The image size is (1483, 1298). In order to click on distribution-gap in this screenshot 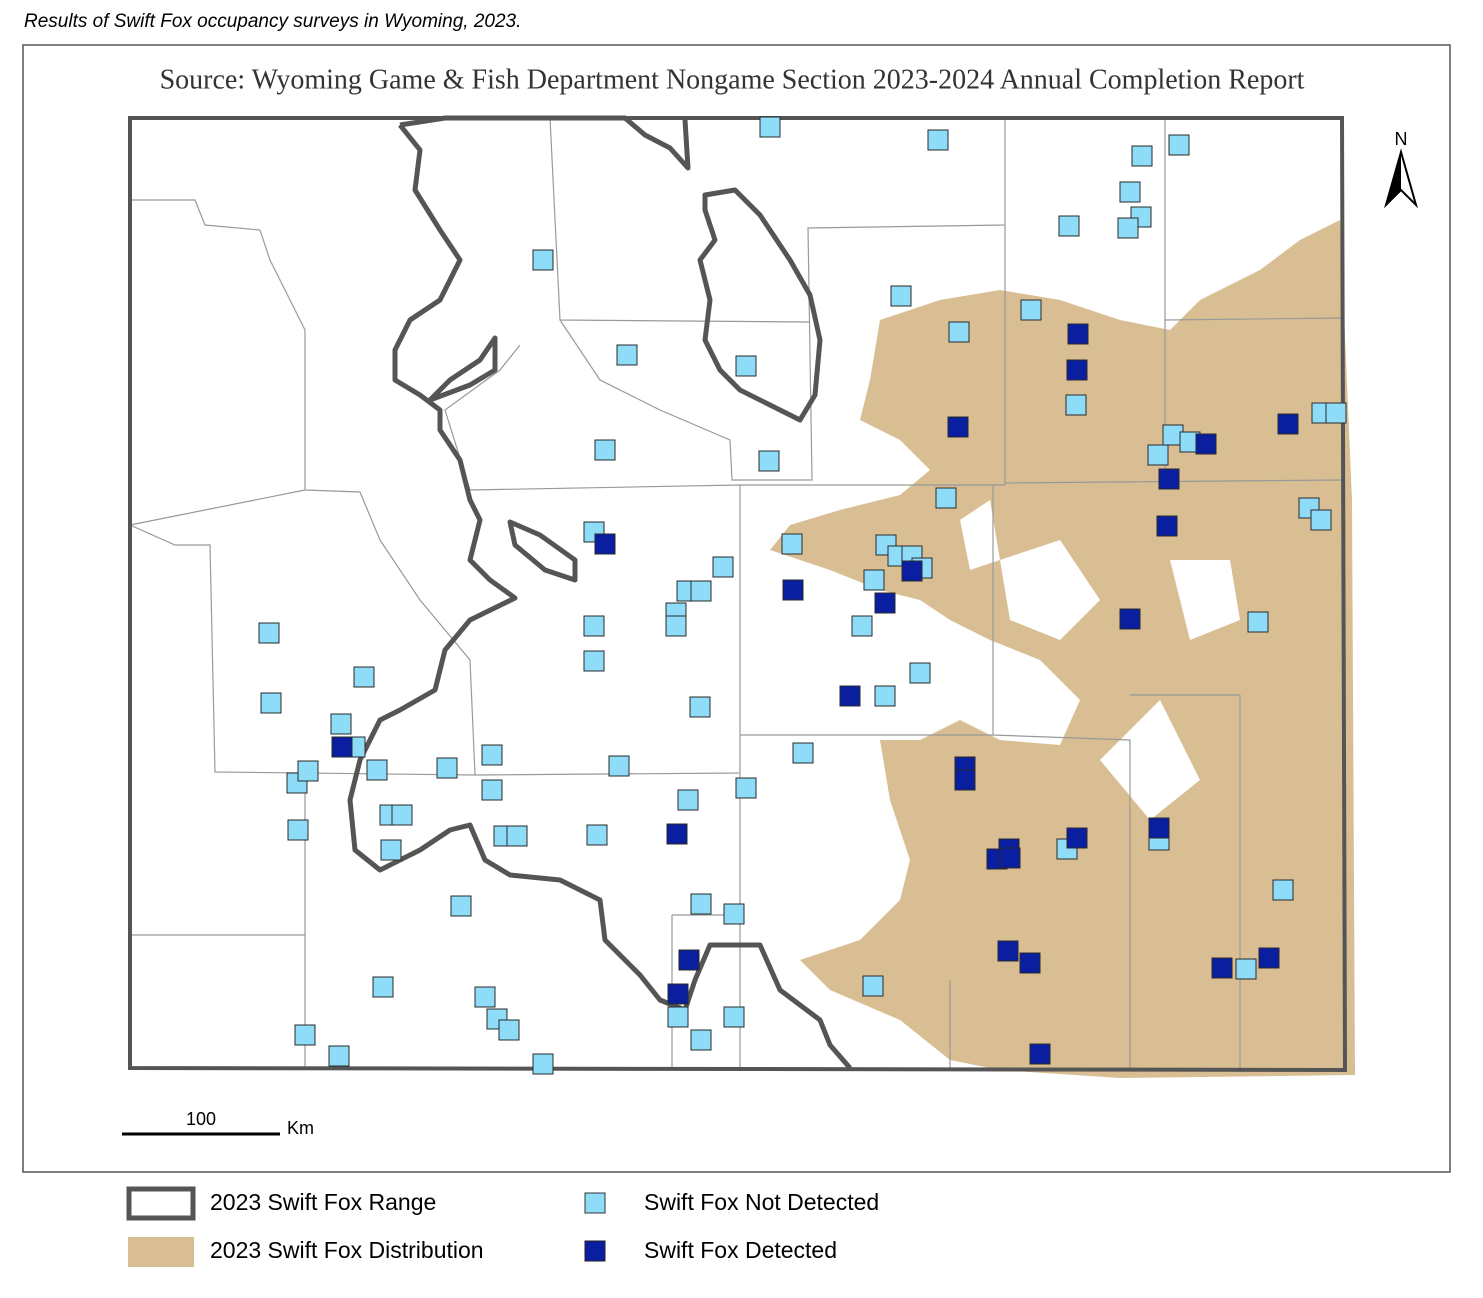, I will do `click(1100, 660)`.